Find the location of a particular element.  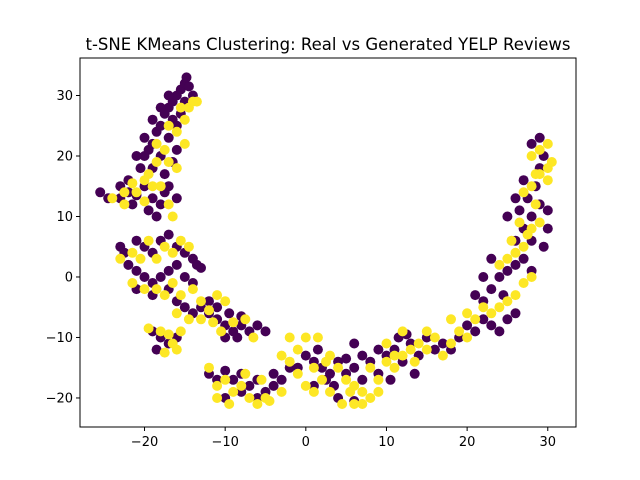

y-tick-label: 10 is located at coordinates (64, 217).